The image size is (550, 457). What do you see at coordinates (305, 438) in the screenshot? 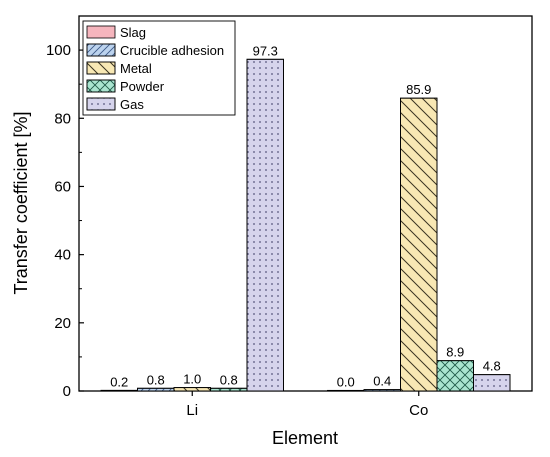
I see `x-axis-title: Element` at bounding box center [305, 438].